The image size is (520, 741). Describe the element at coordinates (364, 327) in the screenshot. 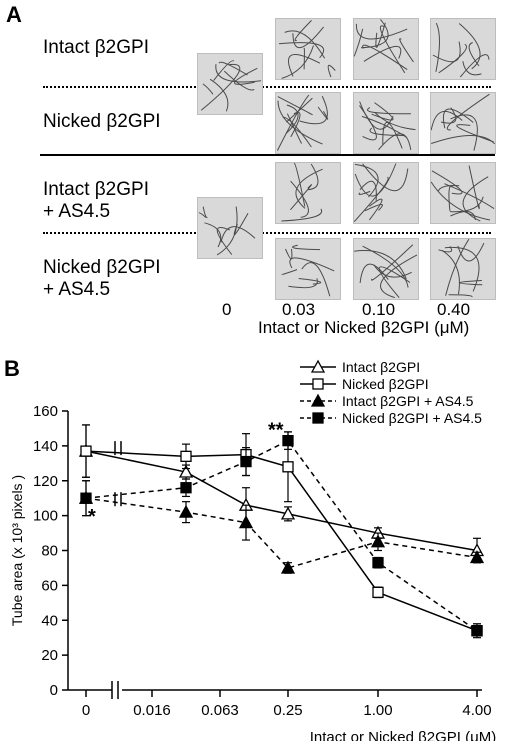

I see `panel-a-xlabel: Intact or Nicked β2GPI (μM)` at that location.